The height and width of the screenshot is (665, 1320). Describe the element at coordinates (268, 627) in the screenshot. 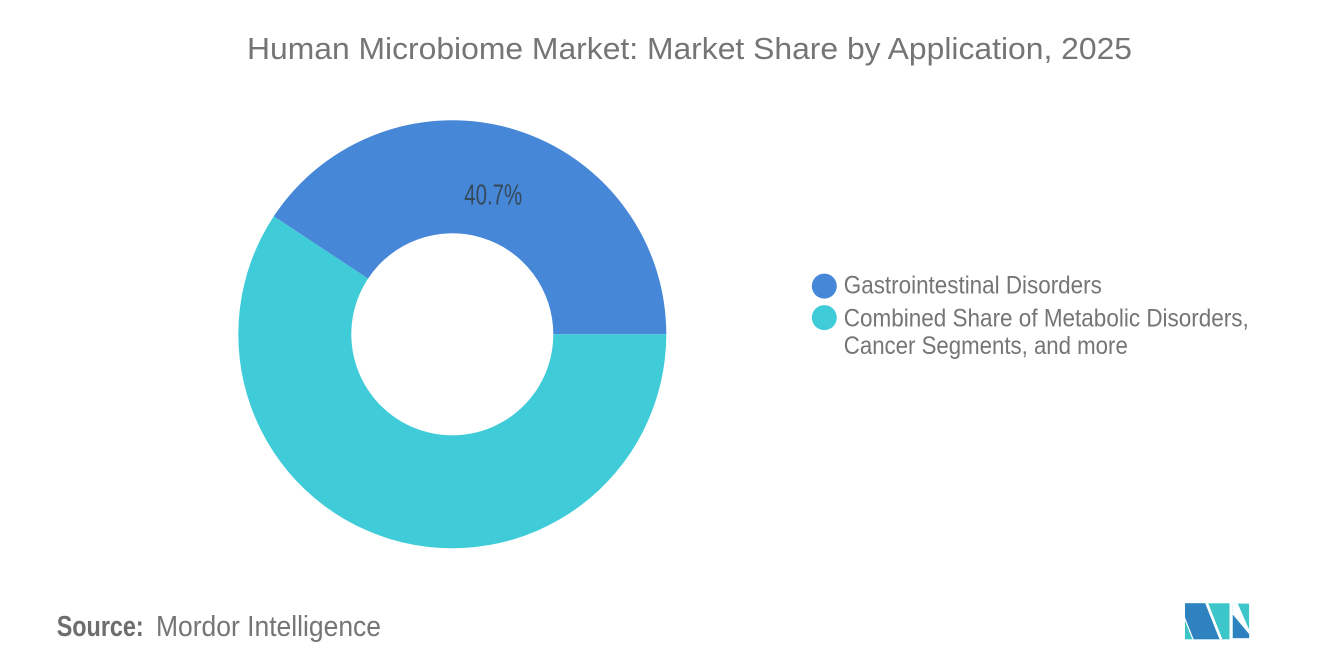

I see `svg-text: Mordor Intelligence` at that location.